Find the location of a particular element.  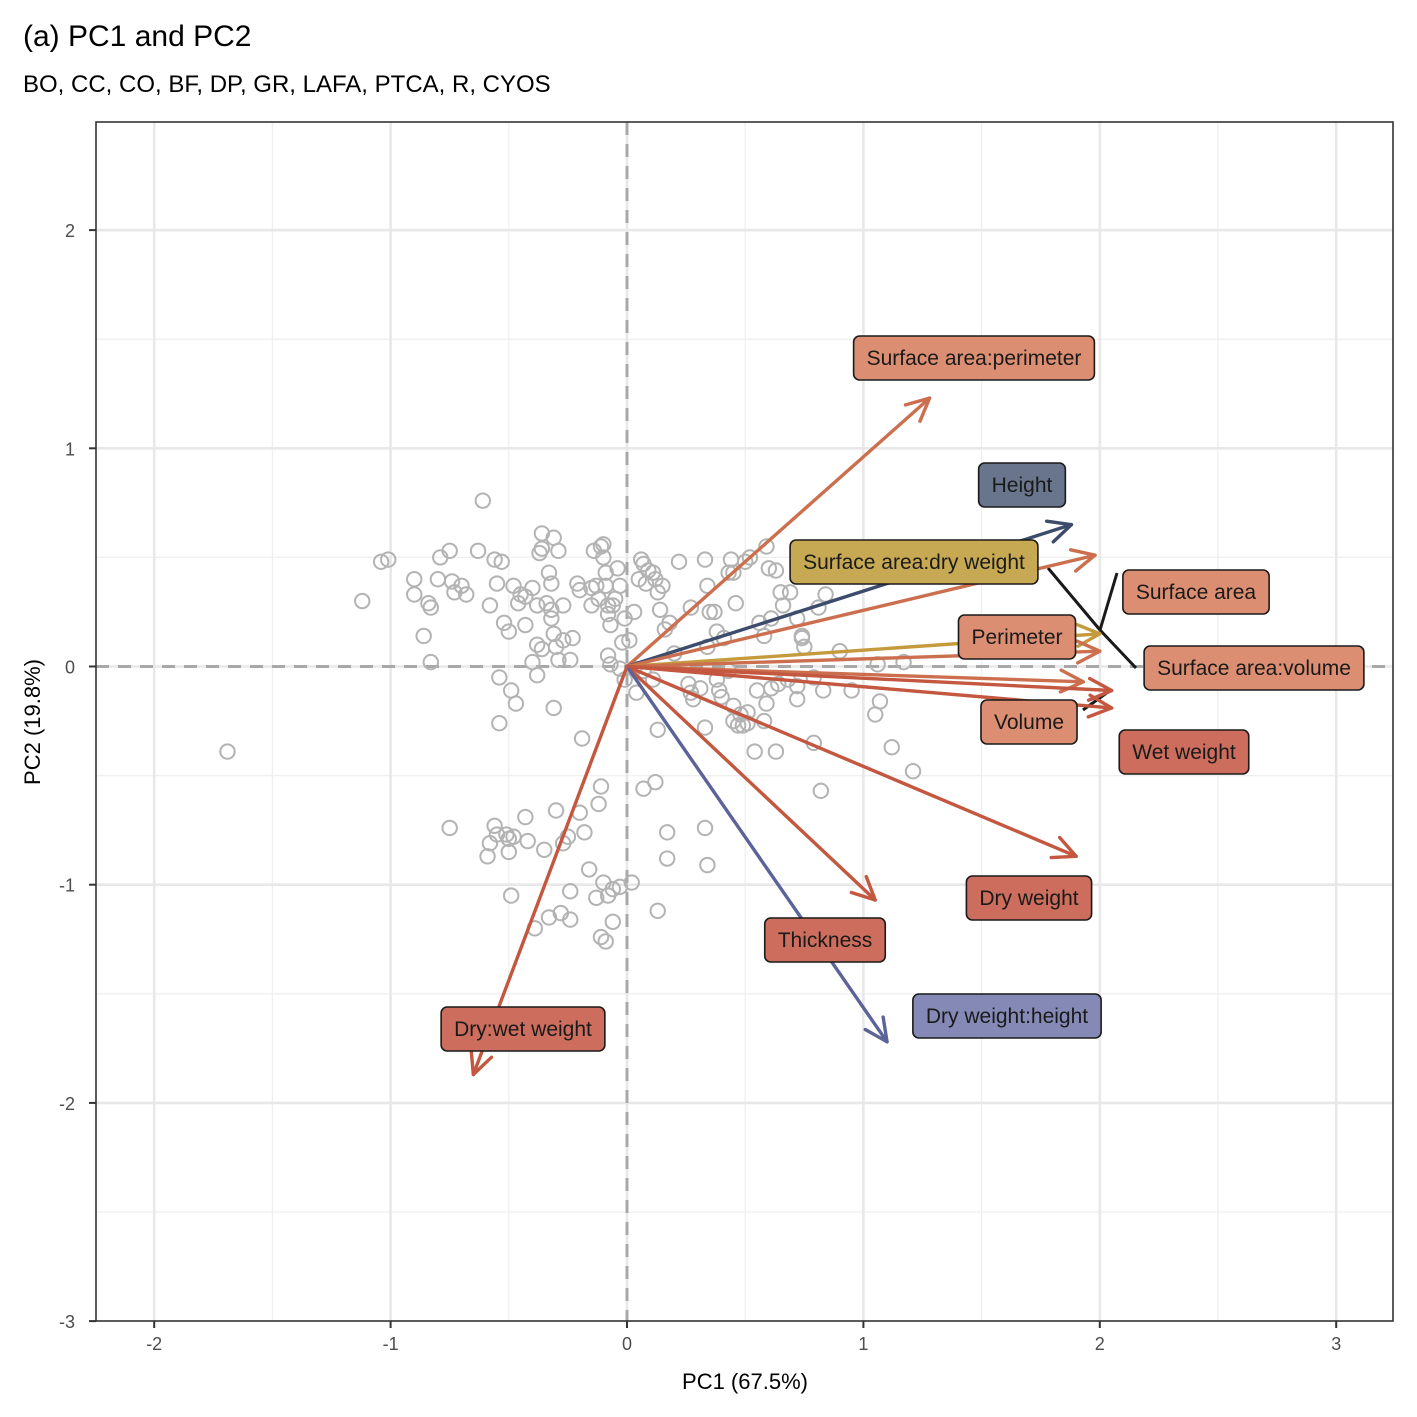

y-tick-label: -3 is located at coordinates (67, 1322).